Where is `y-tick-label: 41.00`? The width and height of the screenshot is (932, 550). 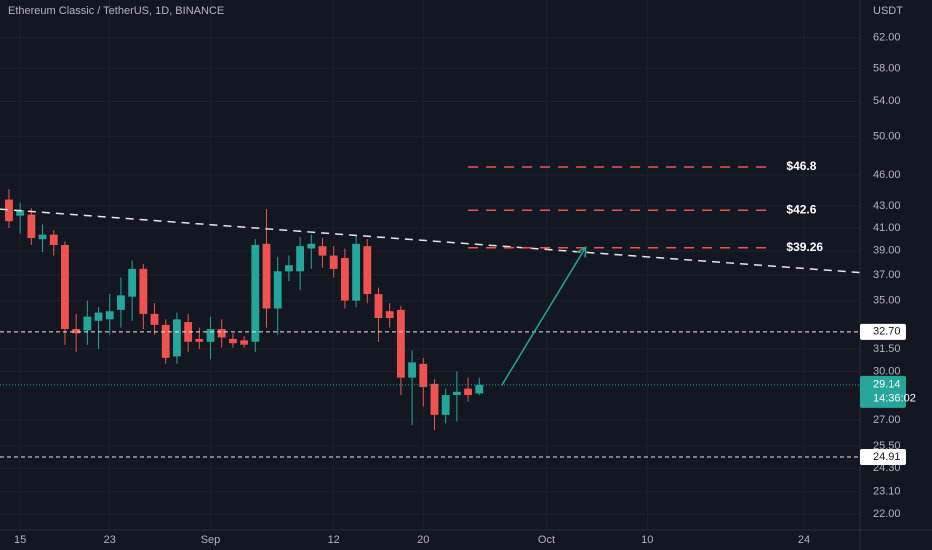 y-tick-label: 41.00 is located at coordinates (887, 228).